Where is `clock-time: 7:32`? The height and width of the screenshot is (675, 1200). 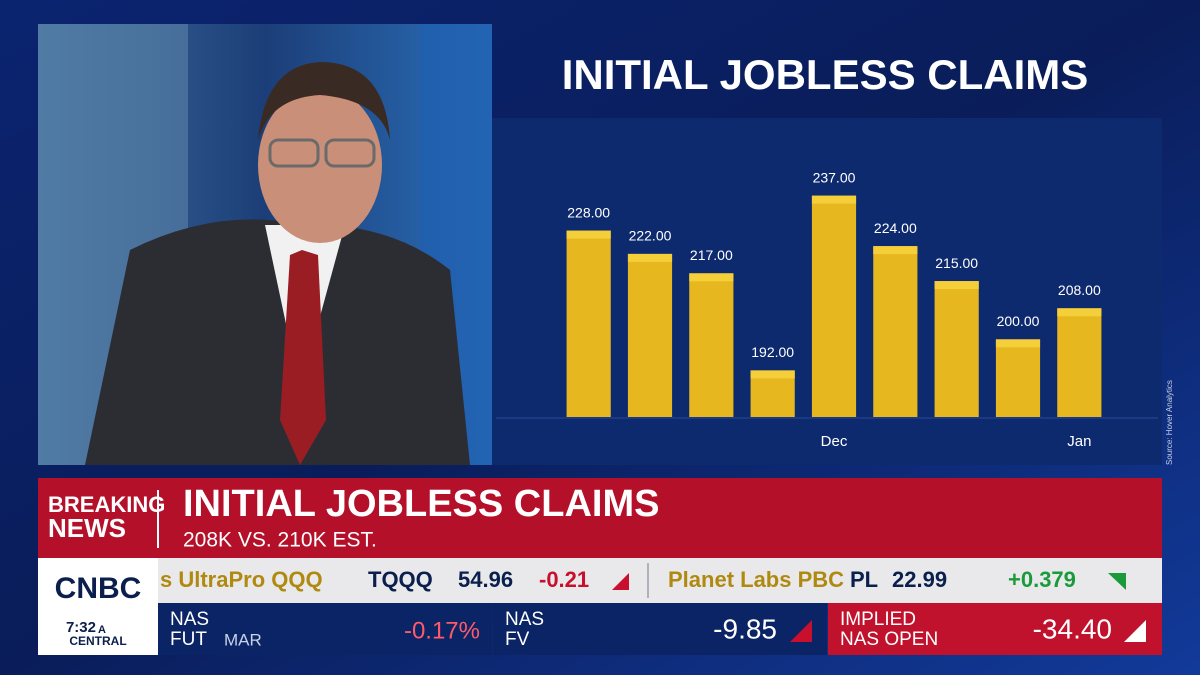
clock-time: 7:32 is located at coordinates (81, 627).